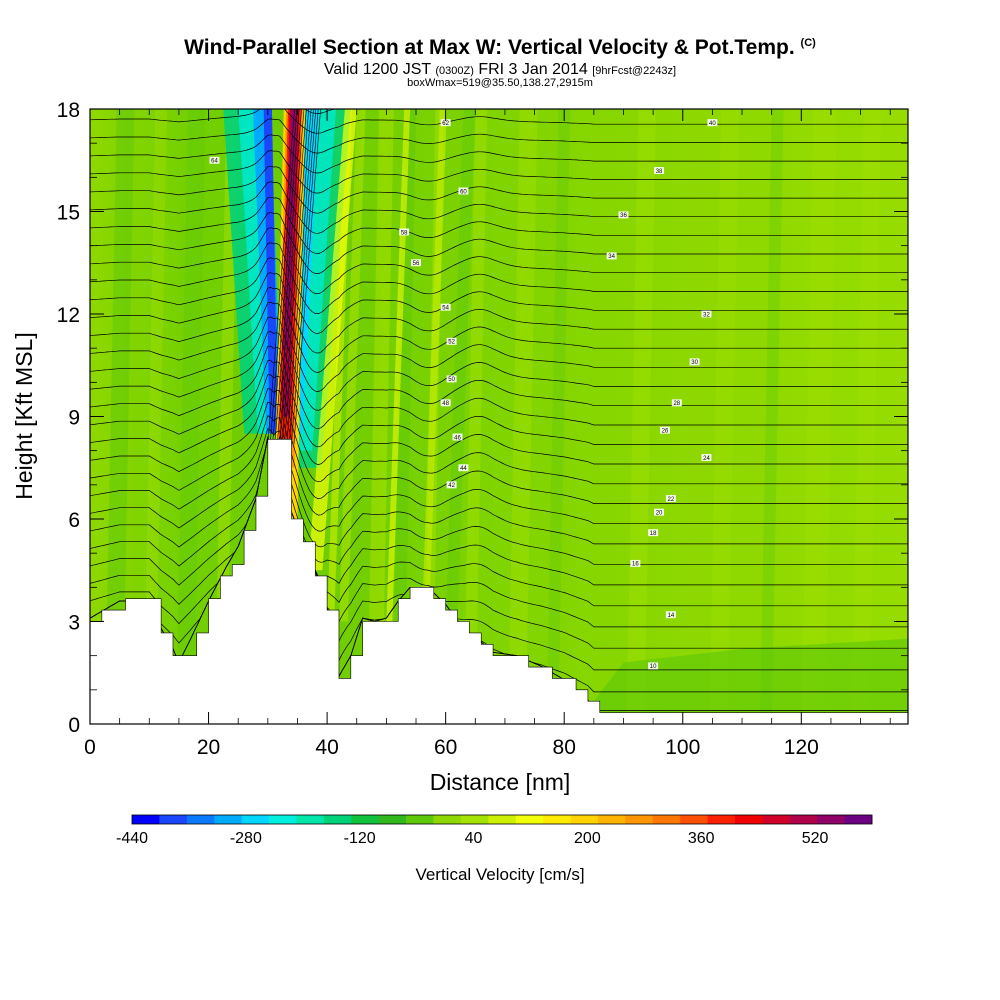  Describe the element at coordinates (404, 233) in the screenshot. I see `svg-text: 58` at that location.